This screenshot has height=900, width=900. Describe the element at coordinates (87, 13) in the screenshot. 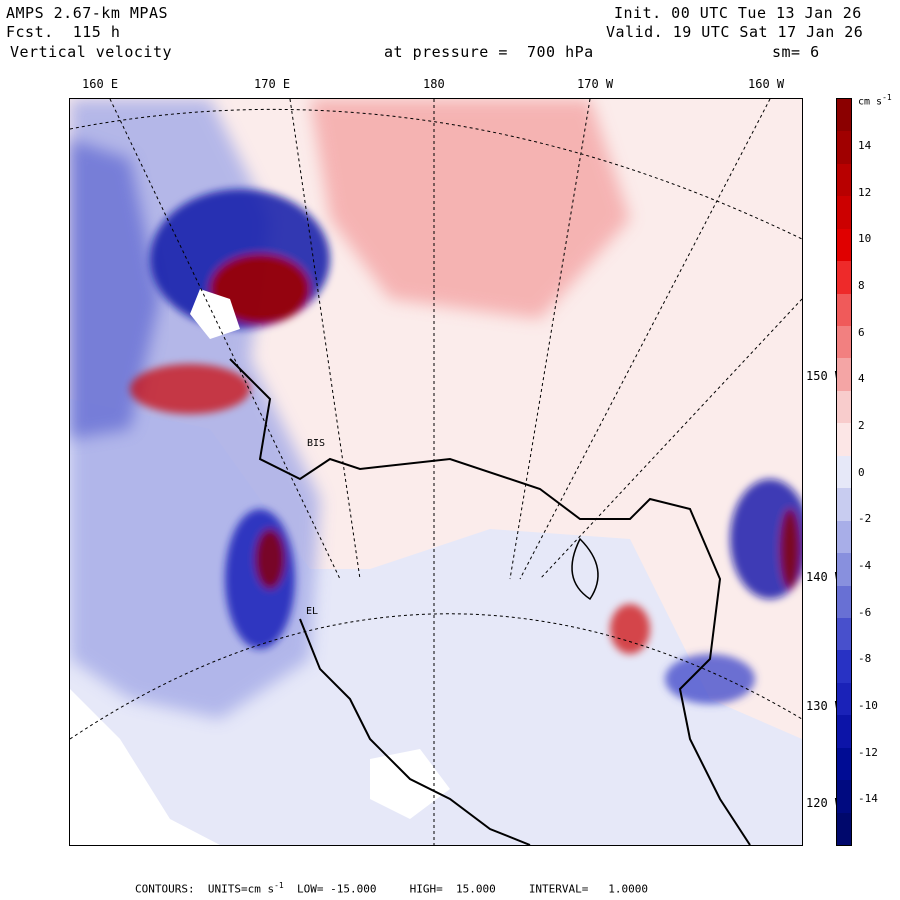

I see `model-title: AMPS 2.67-km MPAS` at that location.